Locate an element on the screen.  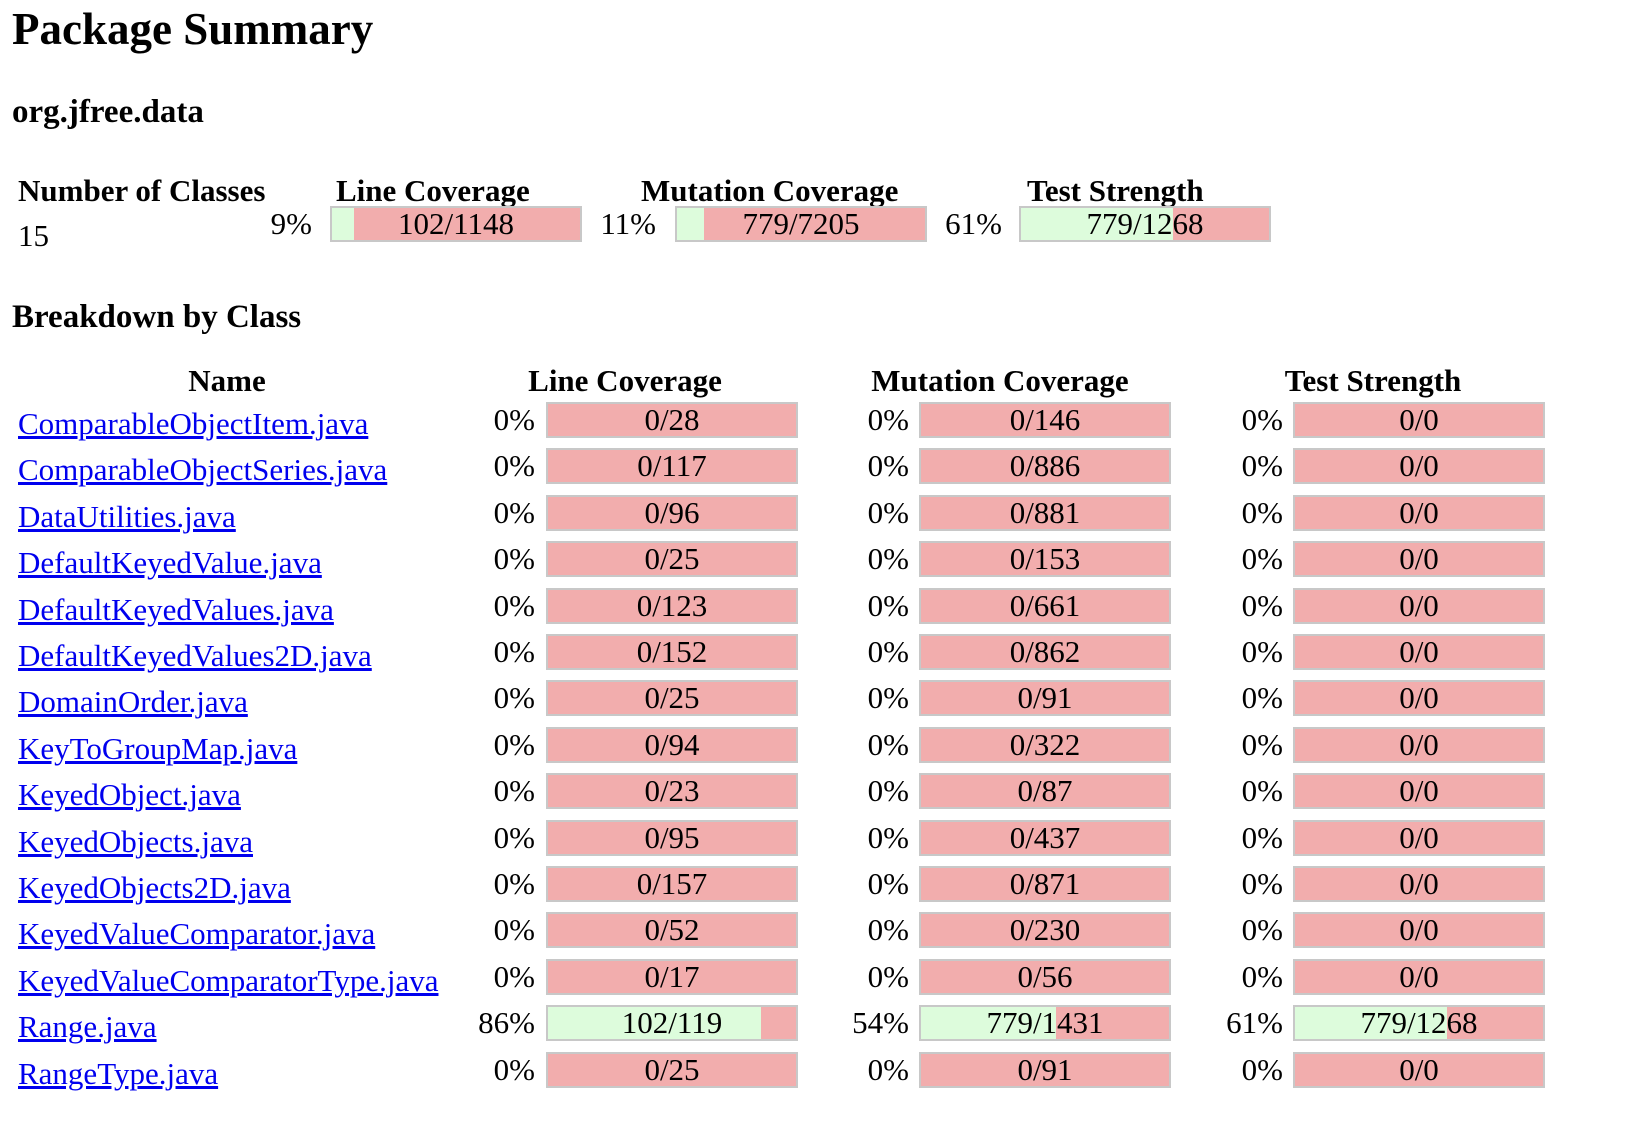
line-coverage-bar: 0/17 is located at coordinates (672, 976).